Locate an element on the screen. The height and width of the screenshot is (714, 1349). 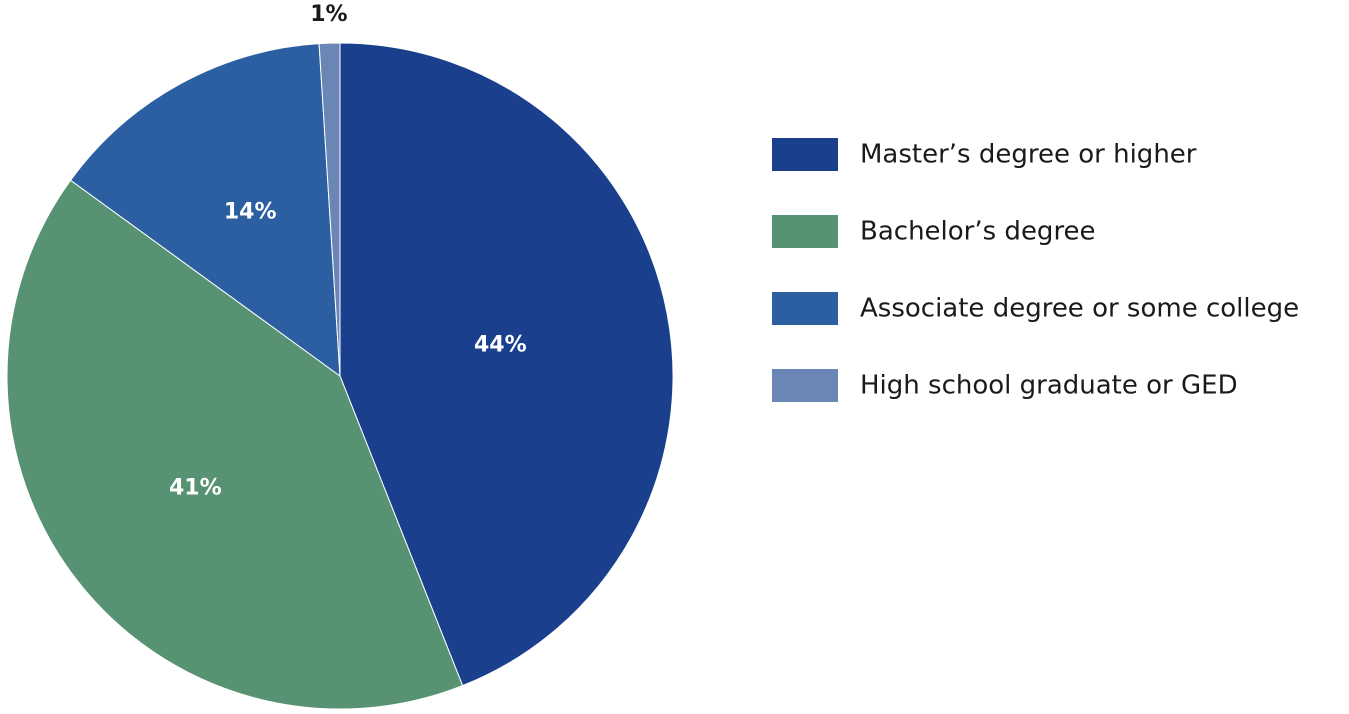
pie-slice-associate-degree-or-some-college is located at coordinates (205, 210).